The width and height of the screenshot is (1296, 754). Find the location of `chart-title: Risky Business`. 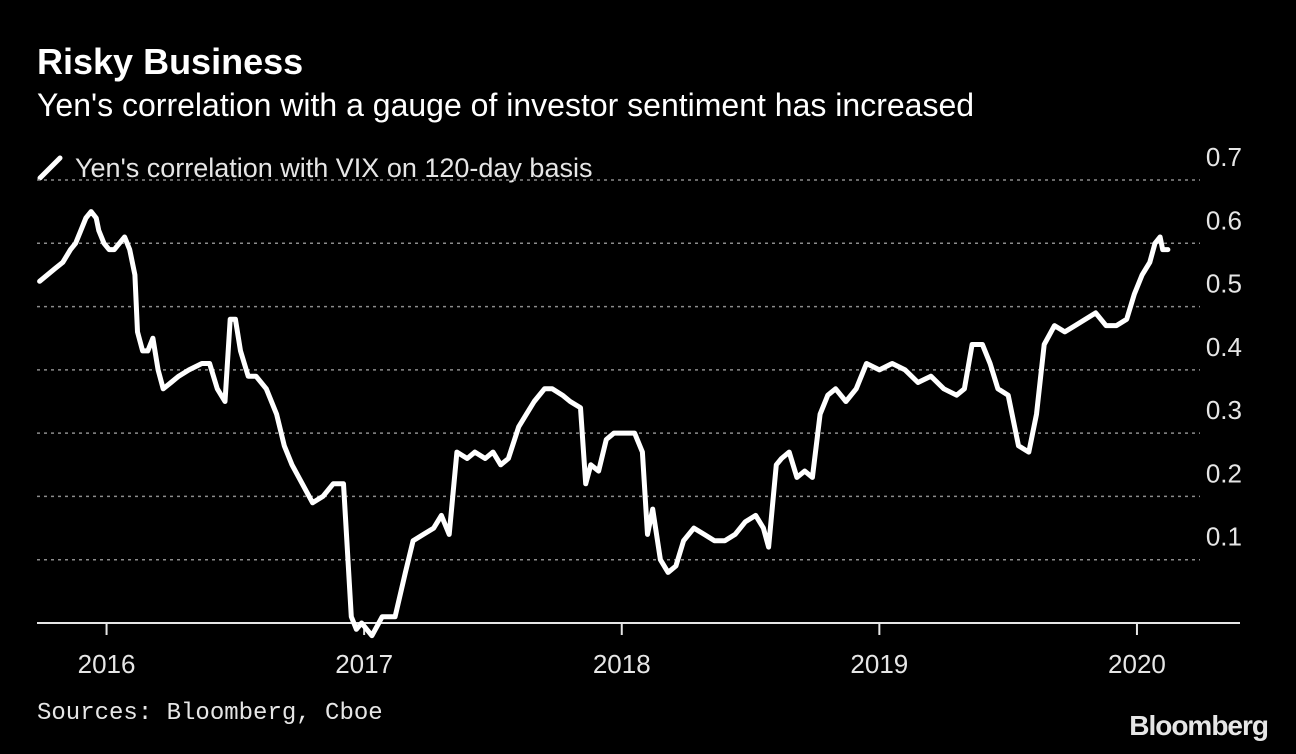

chart-title: Risky Business is located at coordinates (170, 61).